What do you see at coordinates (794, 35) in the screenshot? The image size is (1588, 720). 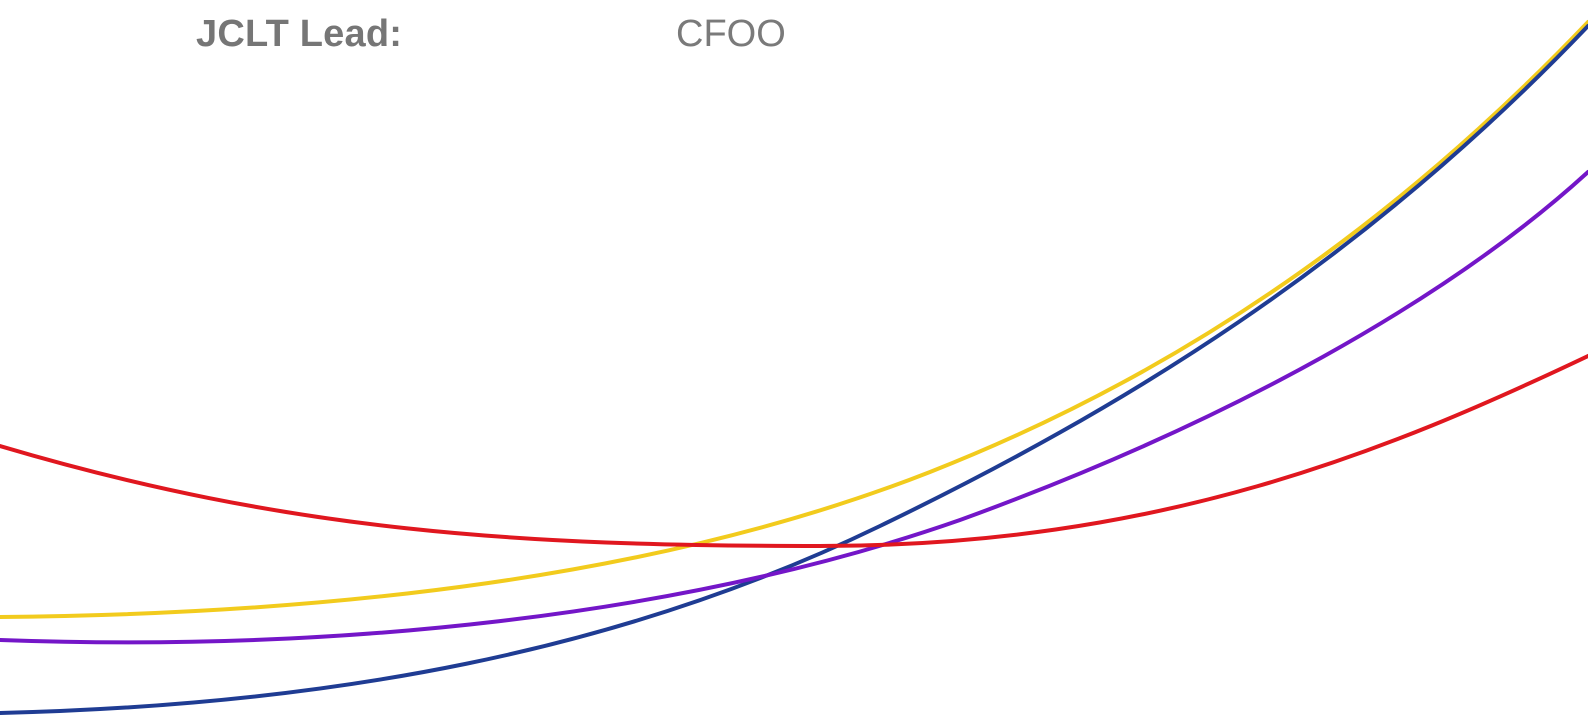 I see `header-row: JCLT Lead: CFOO` at bounding box center [794, 35].